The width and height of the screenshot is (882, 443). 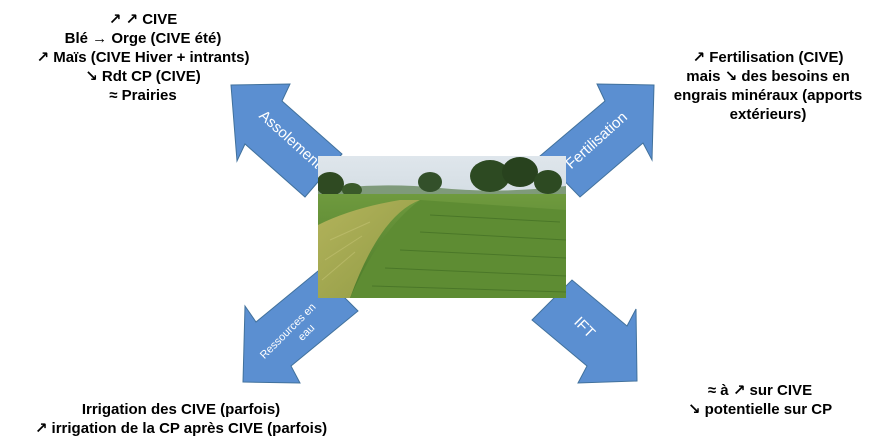 I want to click on fertilisation-line: extérieurs), so click(x=768, y=114).